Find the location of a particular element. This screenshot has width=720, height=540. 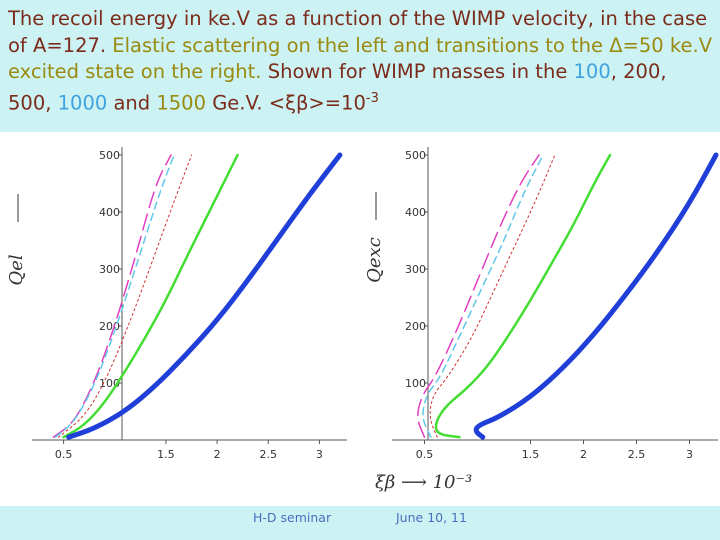

title-part: -3 is located at coordinates (372, 98).